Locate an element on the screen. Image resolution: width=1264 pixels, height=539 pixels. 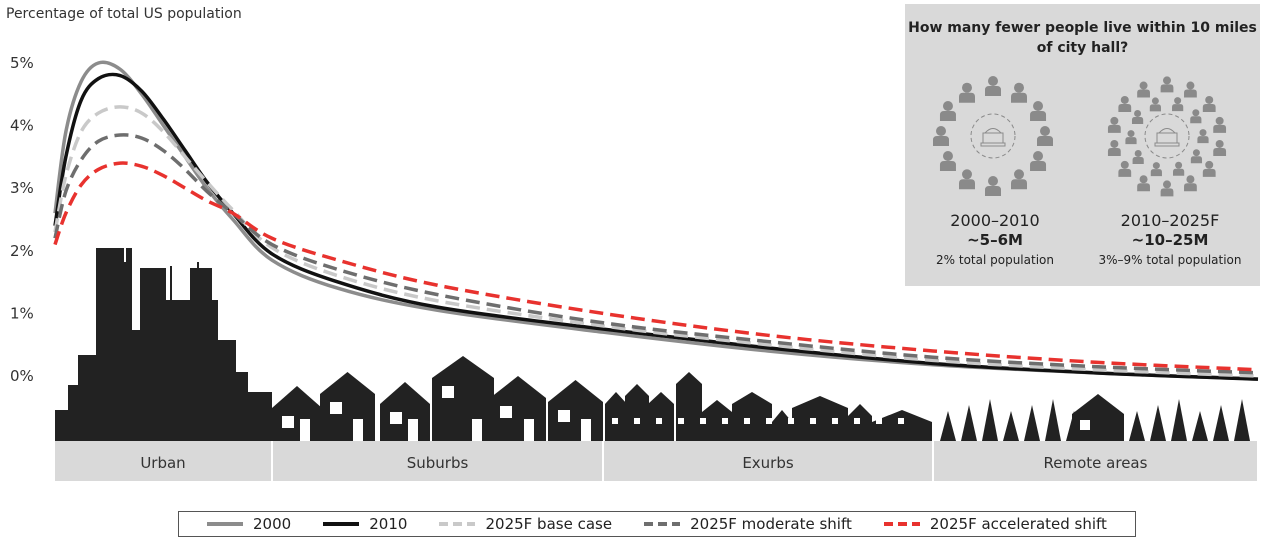
remote-house is located at coordinates (1098, 417).